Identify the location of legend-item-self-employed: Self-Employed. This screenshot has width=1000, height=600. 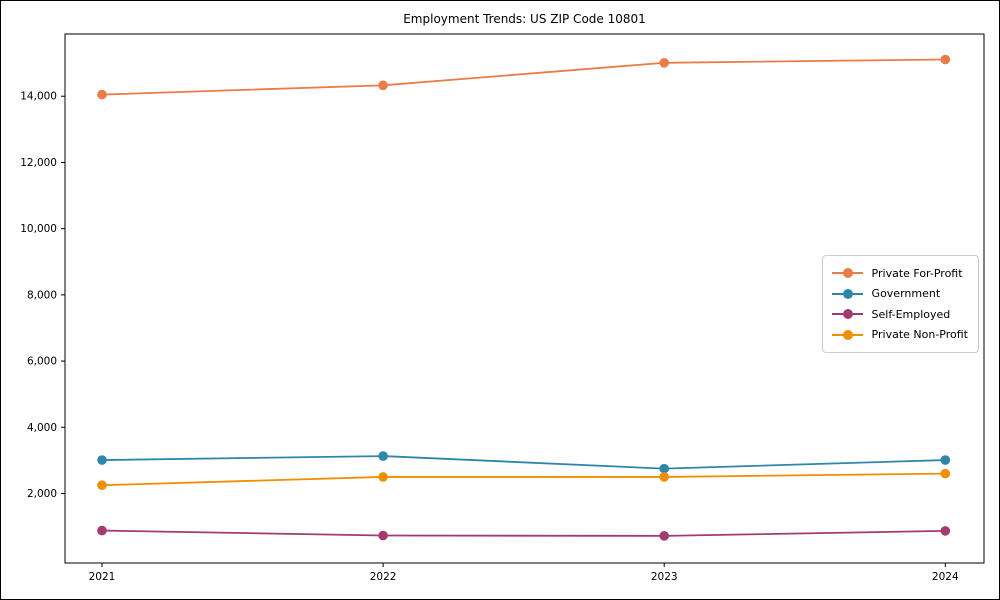
(899, 314).